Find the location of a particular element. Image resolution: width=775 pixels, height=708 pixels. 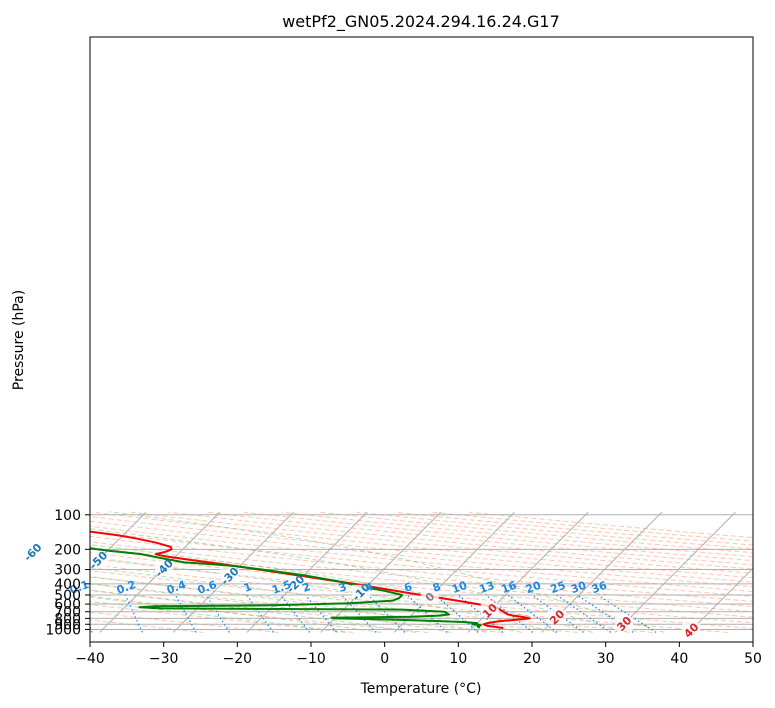

mixing-ratio-label: 0.2 is located at coordinates (126, 587).